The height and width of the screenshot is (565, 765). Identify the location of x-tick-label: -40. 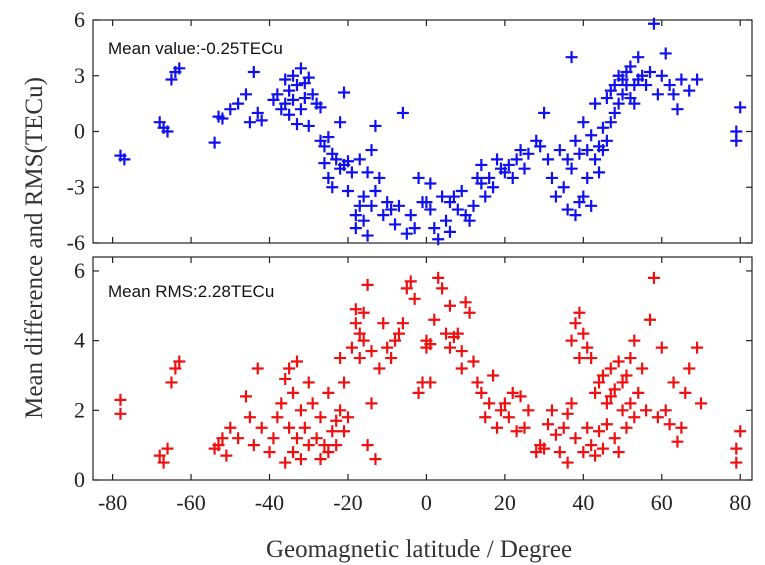
(269, 502).